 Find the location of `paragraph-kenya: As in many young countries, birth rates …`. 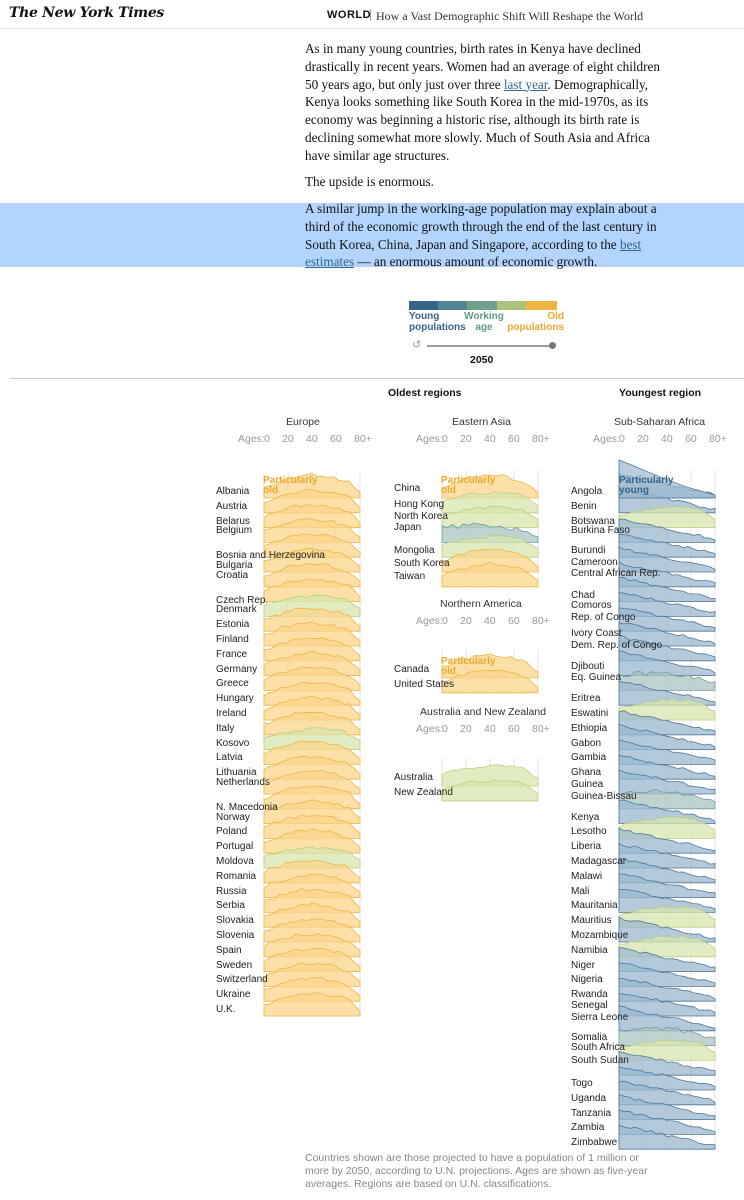

paragraph-kenya: As in many young countries, birth rates … is located at coordinates (482, 102).